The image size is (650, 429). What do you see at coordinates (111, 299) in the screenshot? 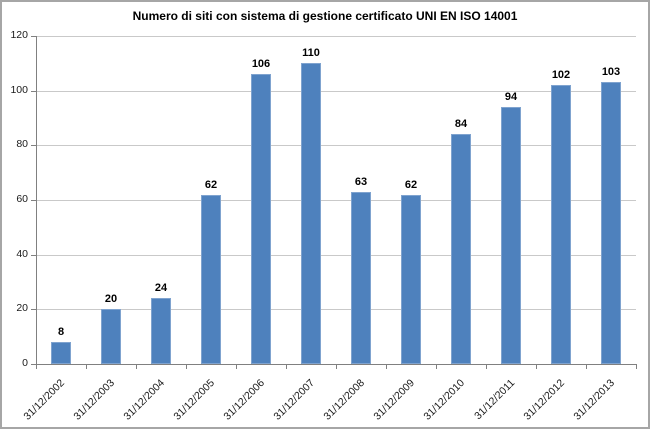
I see `bar-value-label: 20` at bounding box center [111, 299].